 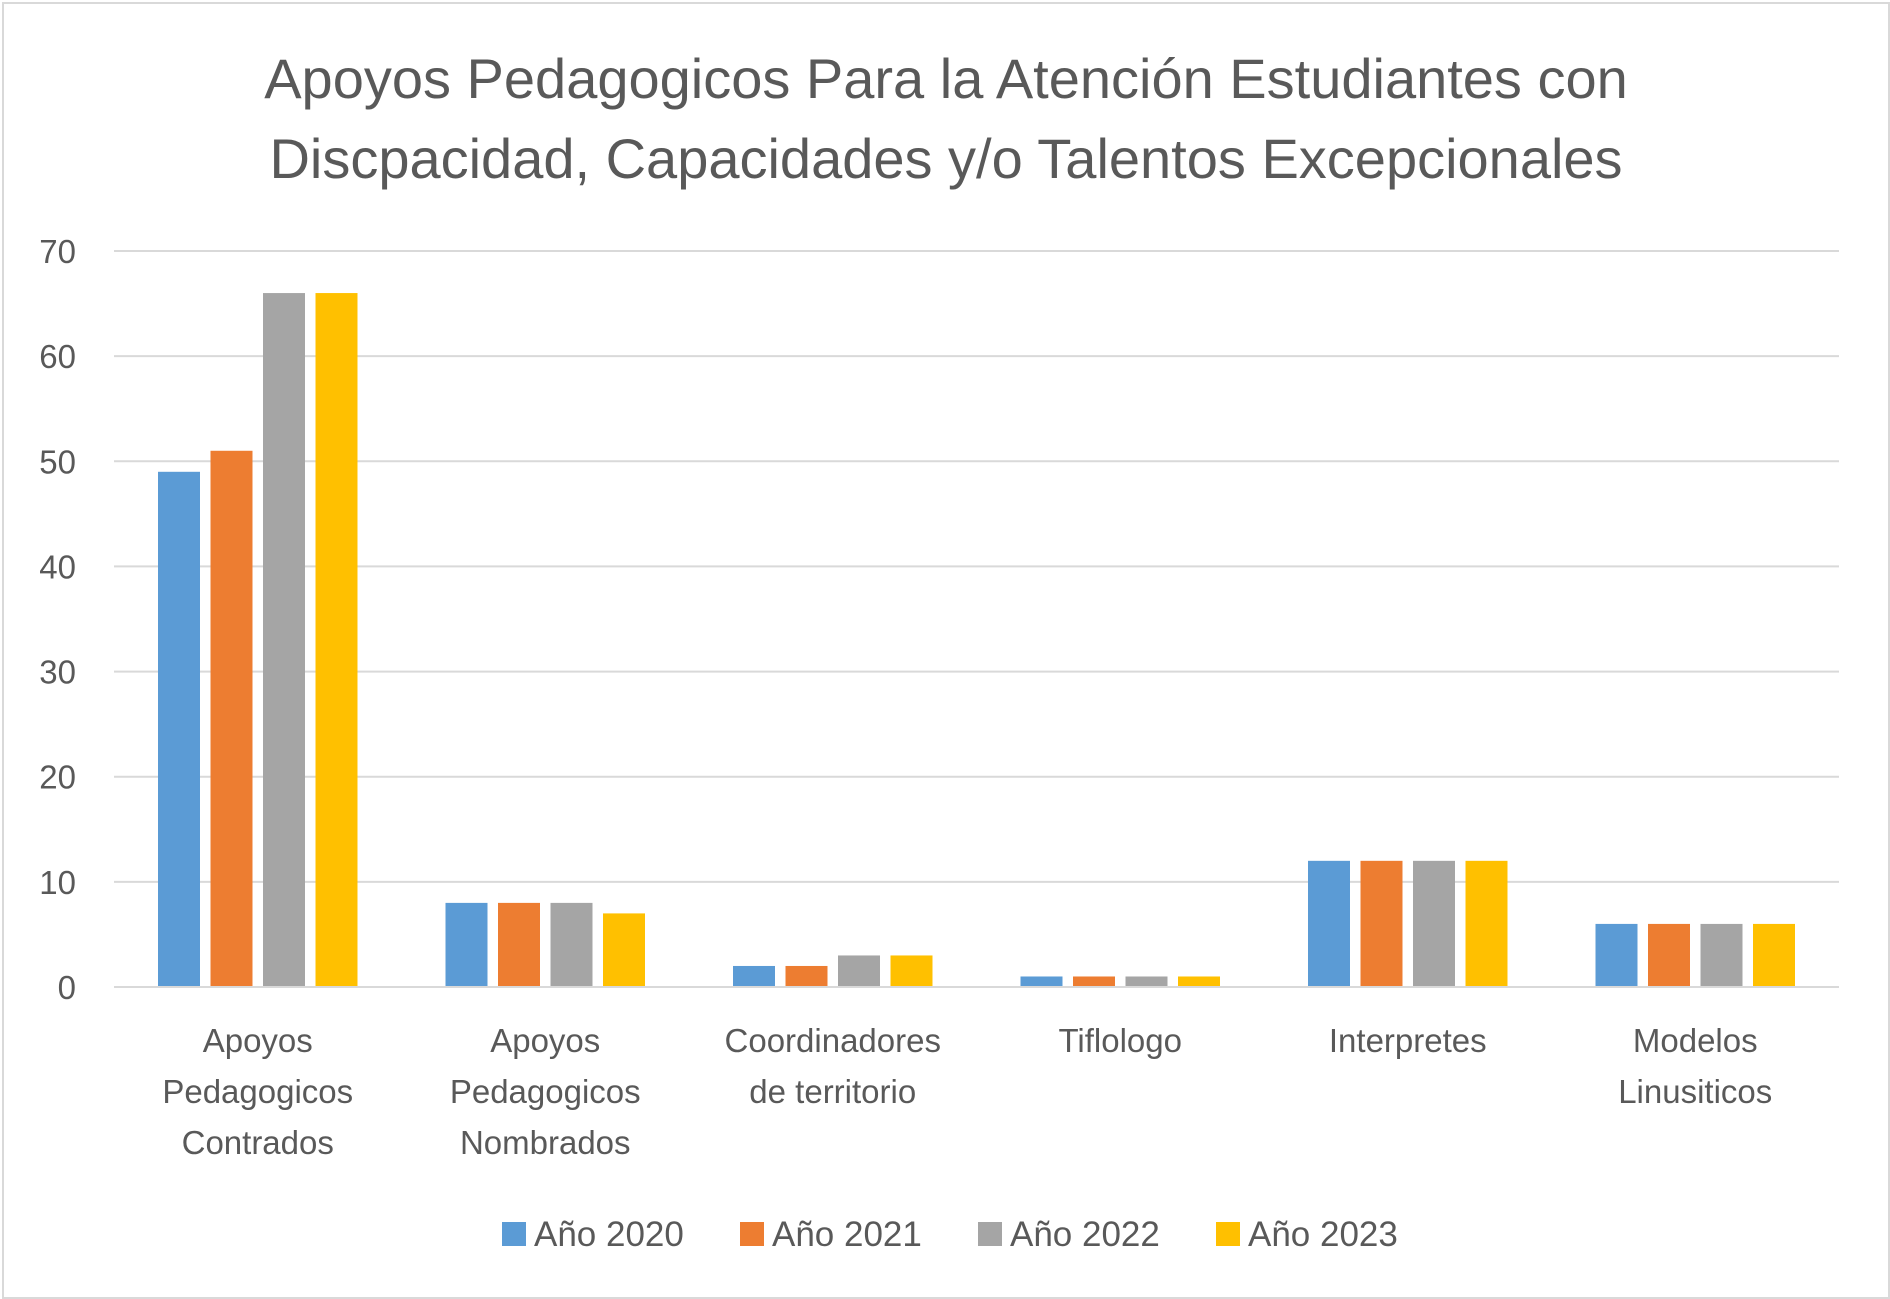 I want to click on y-tick-label: 10, so click(x=57, y=882).